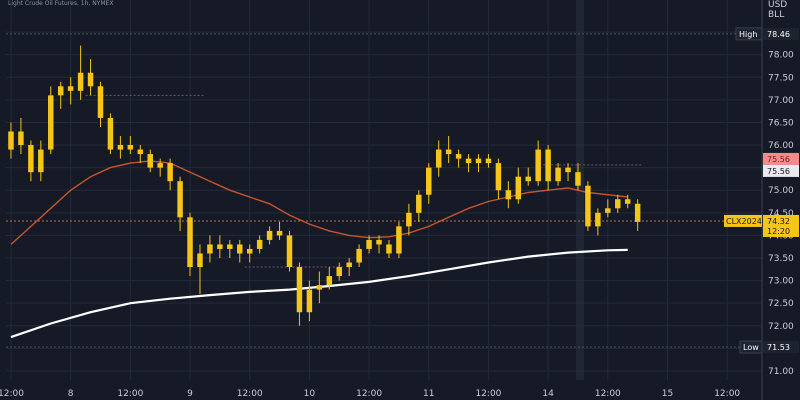 The image size is (800, 400). I want to click on x-tick-label: 15, so click(667, 394).